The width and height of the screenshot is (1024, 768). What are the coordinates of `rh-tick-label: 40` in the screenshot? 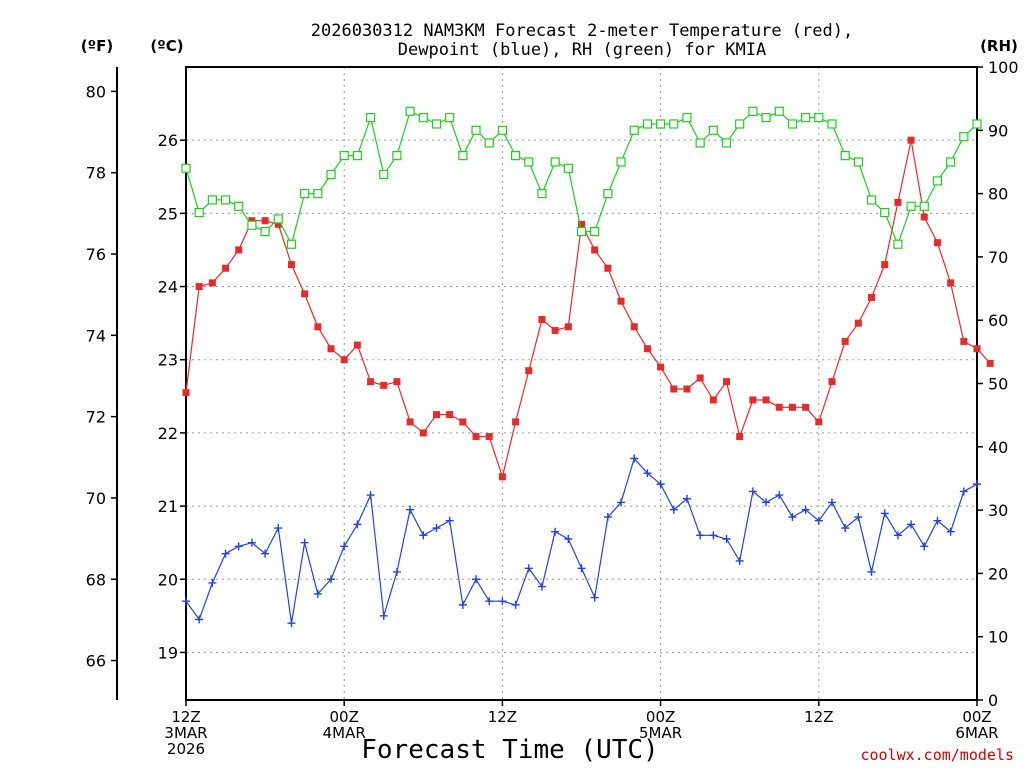 It's located at (998, 447).